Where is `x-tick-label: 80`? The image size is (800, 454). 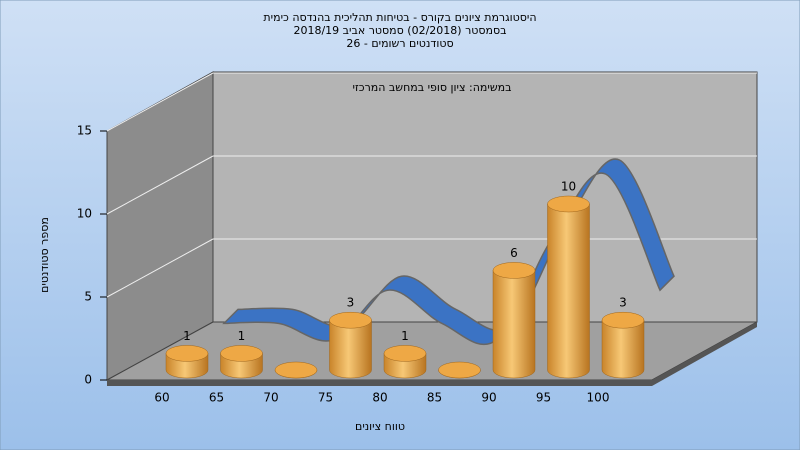 x-tick-label: 80 is located at coordinates (379, 398).